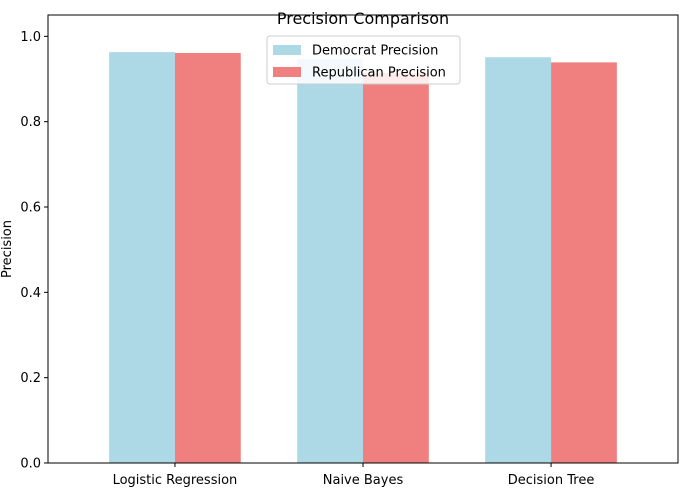 The height and width of the screenshot is (495, 686). I want to click on x-tick-label: Decision Tree, so click(551, 480).